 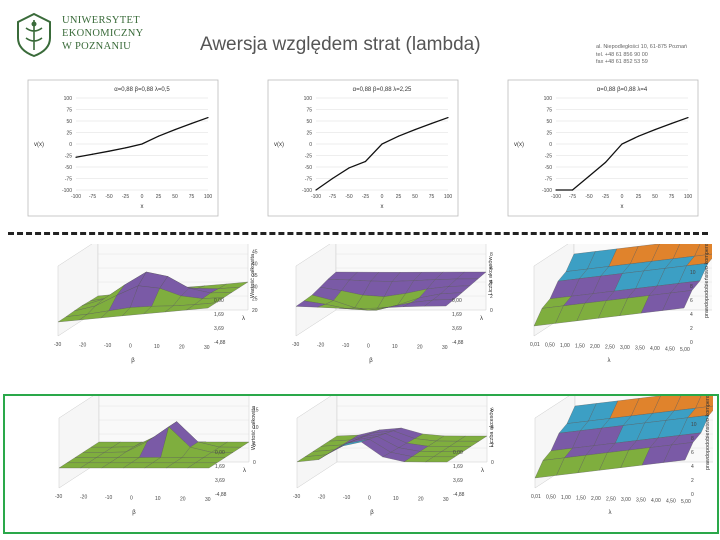 I want to click on z-tick-label: 6, so click(x=492, y=411).